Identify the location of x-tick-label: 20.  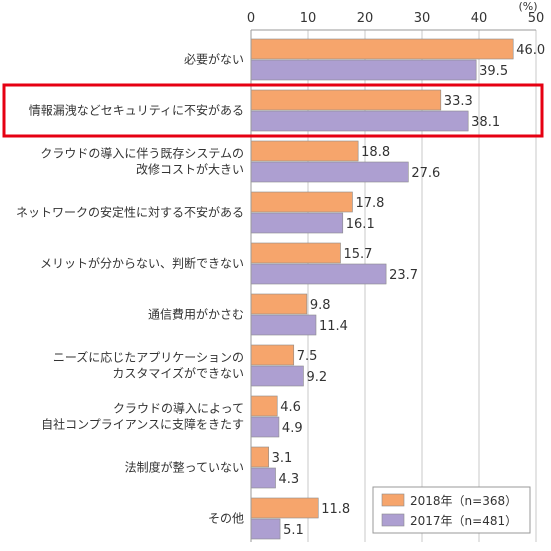
(365, 18).